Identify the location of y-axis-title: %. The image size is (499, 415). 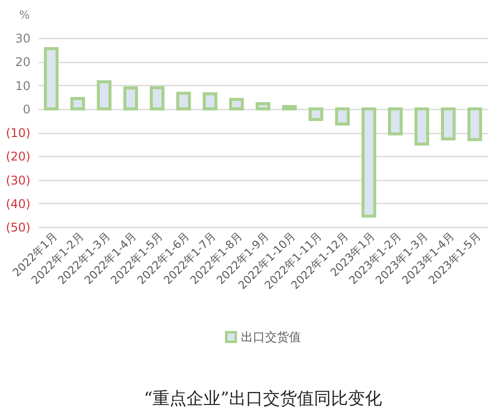
(24, 15).